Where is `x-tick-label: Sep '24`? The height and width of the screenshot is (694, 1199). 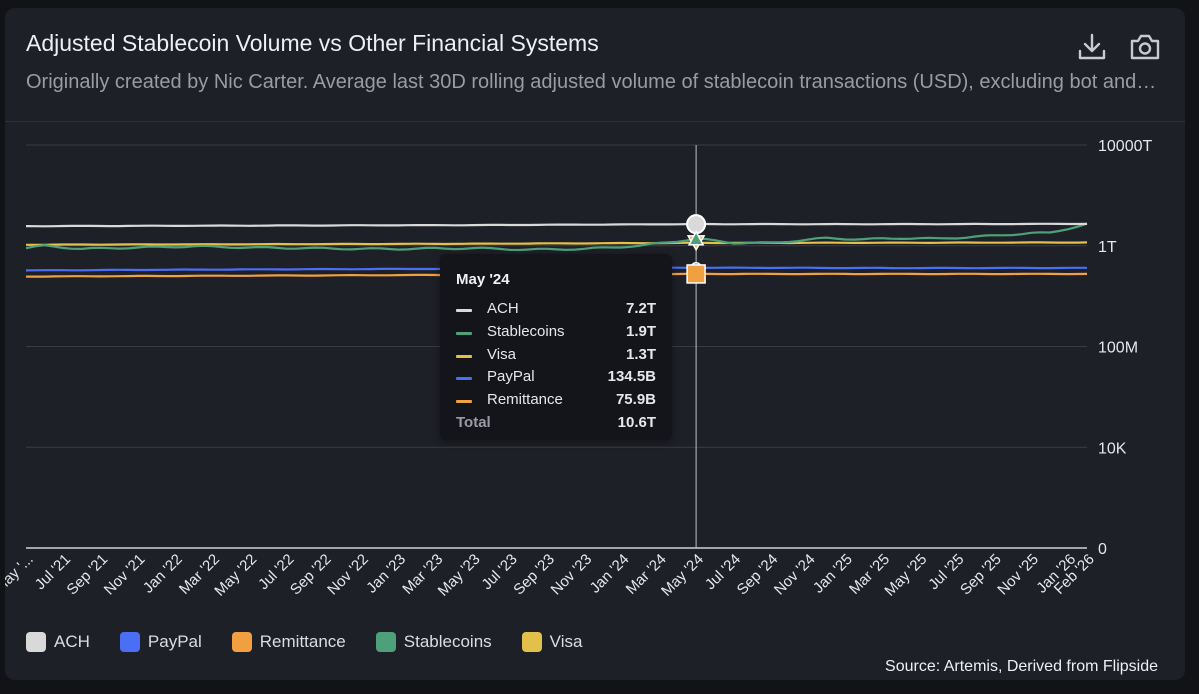
x-tick-label: Sep '24 is located at coordinates (758, 575).